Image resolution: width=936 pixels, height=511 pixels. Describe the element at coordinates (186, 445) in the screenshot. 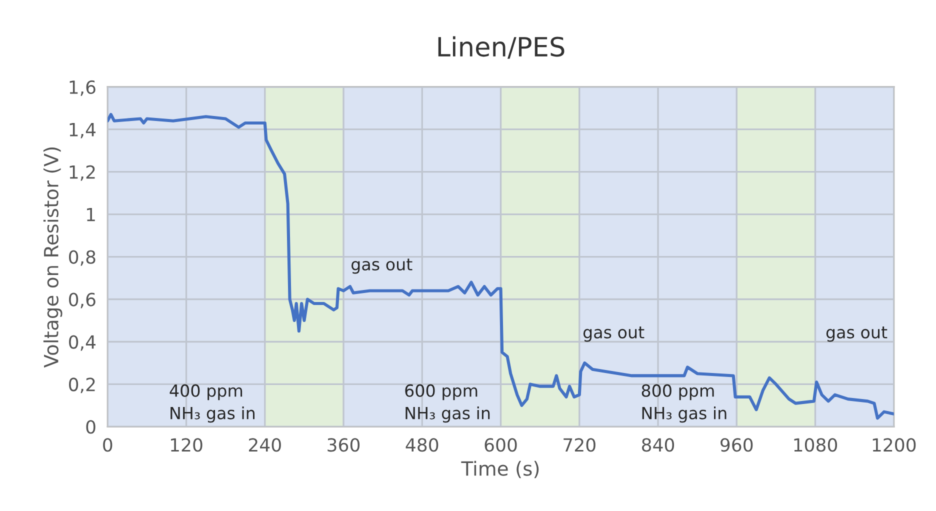

I see `x-tick-label: 120` at that location.